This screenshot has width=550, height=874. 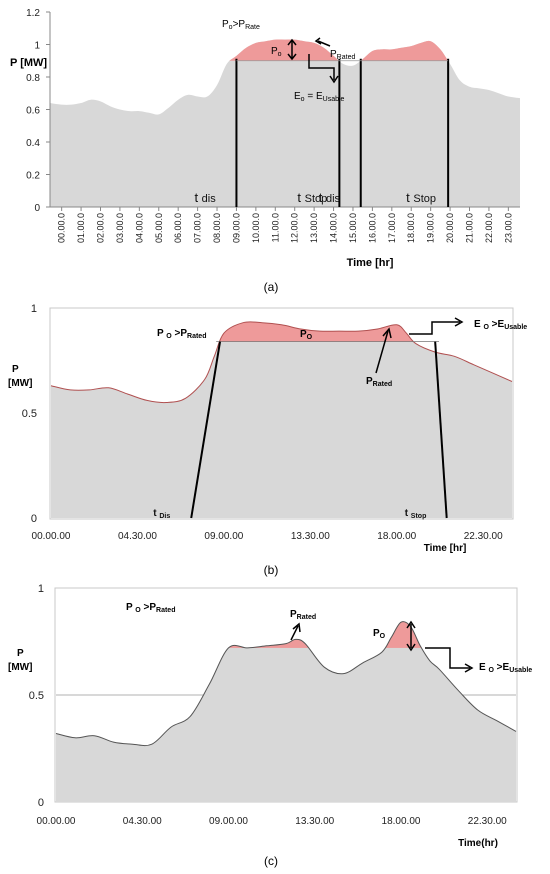 I want to click on chart-b-energy-label: E O >EUsable, so click(x=500, y=325).